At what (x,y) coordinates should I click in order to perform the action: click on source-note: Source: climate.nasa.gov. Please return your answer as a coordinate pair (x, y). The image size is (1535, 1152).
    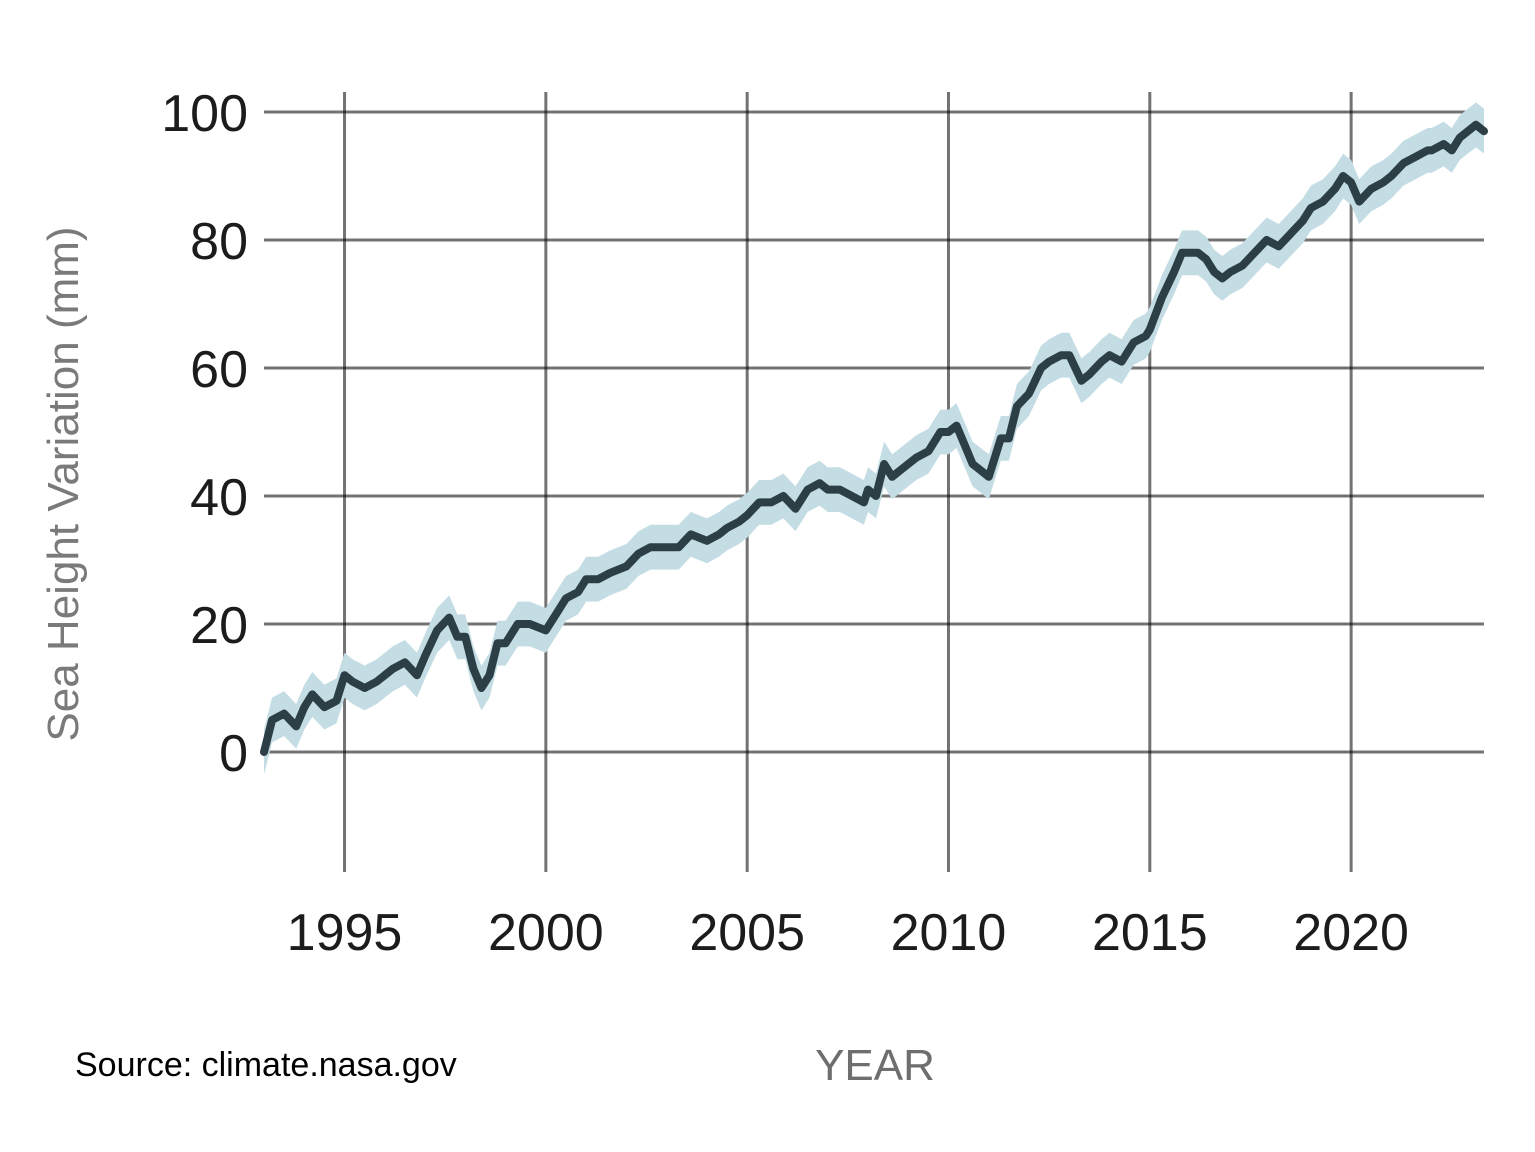
    Looking at the image, I should click on (266, 1065).